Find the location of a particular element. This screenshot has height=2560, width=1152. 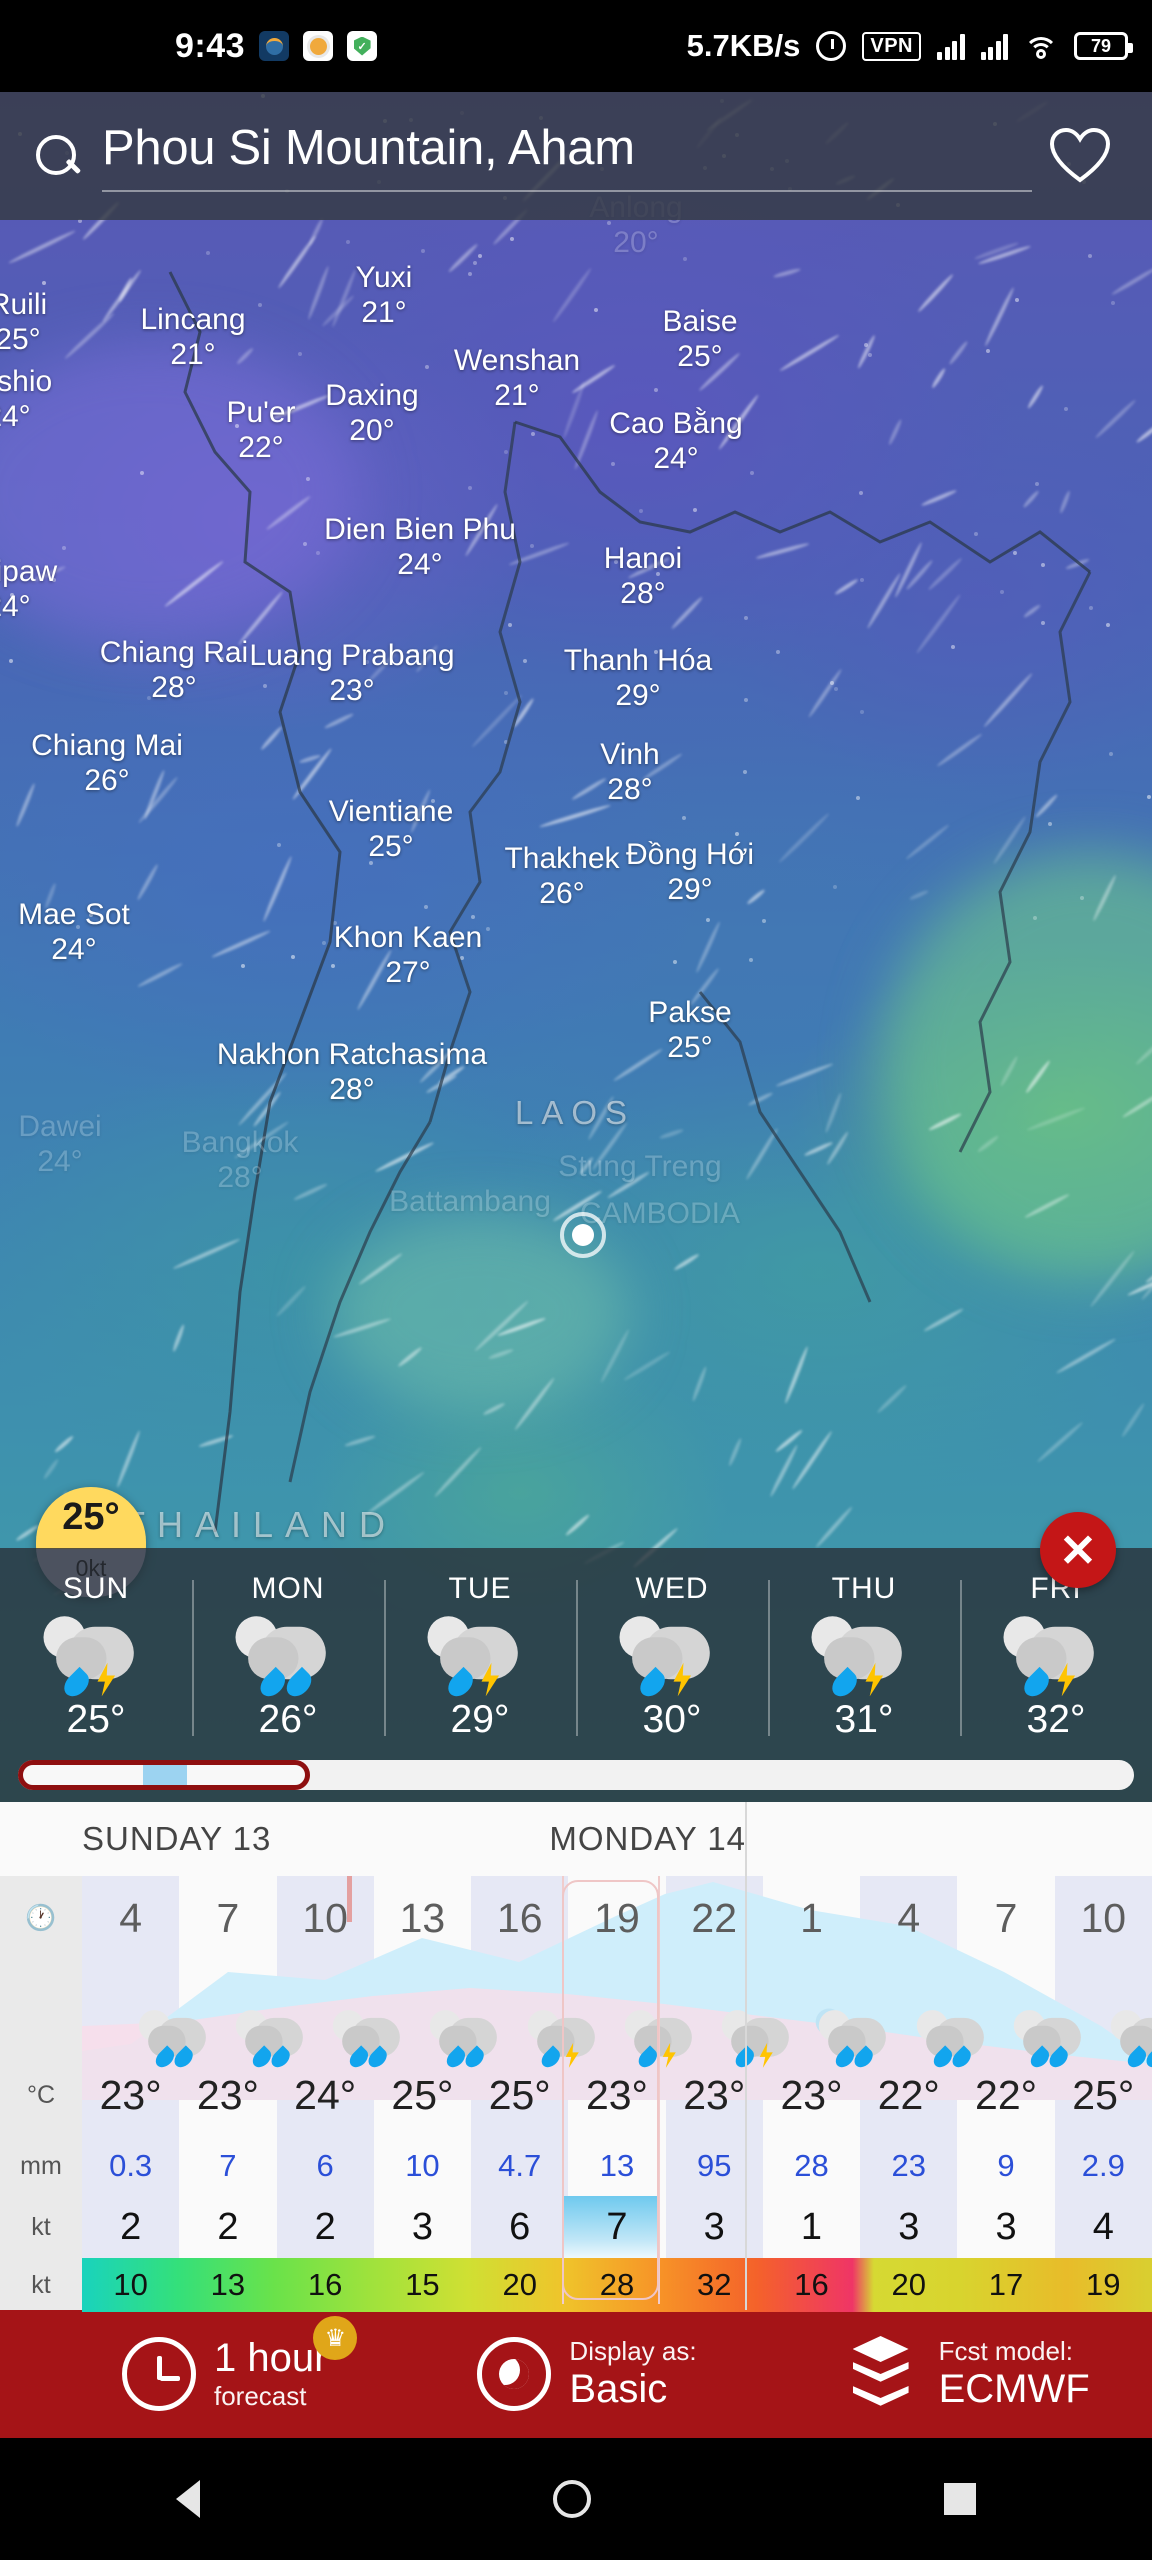

city-name: Mae Sot is located at coordinates (74, 914).